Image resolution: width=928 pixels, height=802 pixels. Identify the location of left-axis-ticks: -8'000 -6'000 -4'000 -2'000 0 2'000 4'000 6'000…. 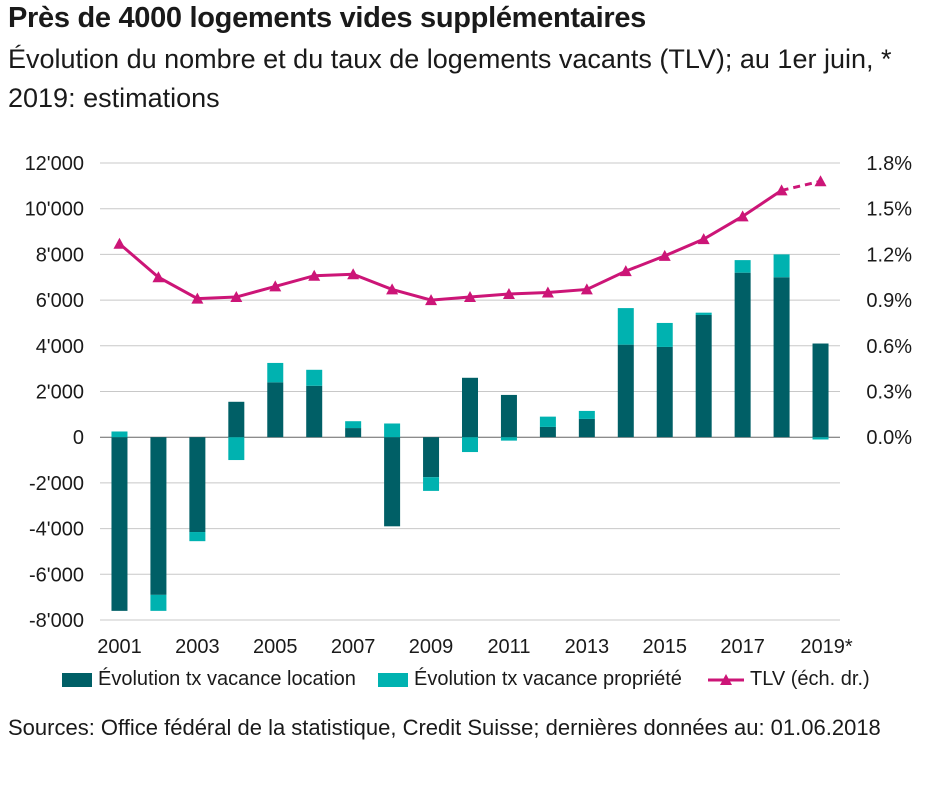
(54, 392).